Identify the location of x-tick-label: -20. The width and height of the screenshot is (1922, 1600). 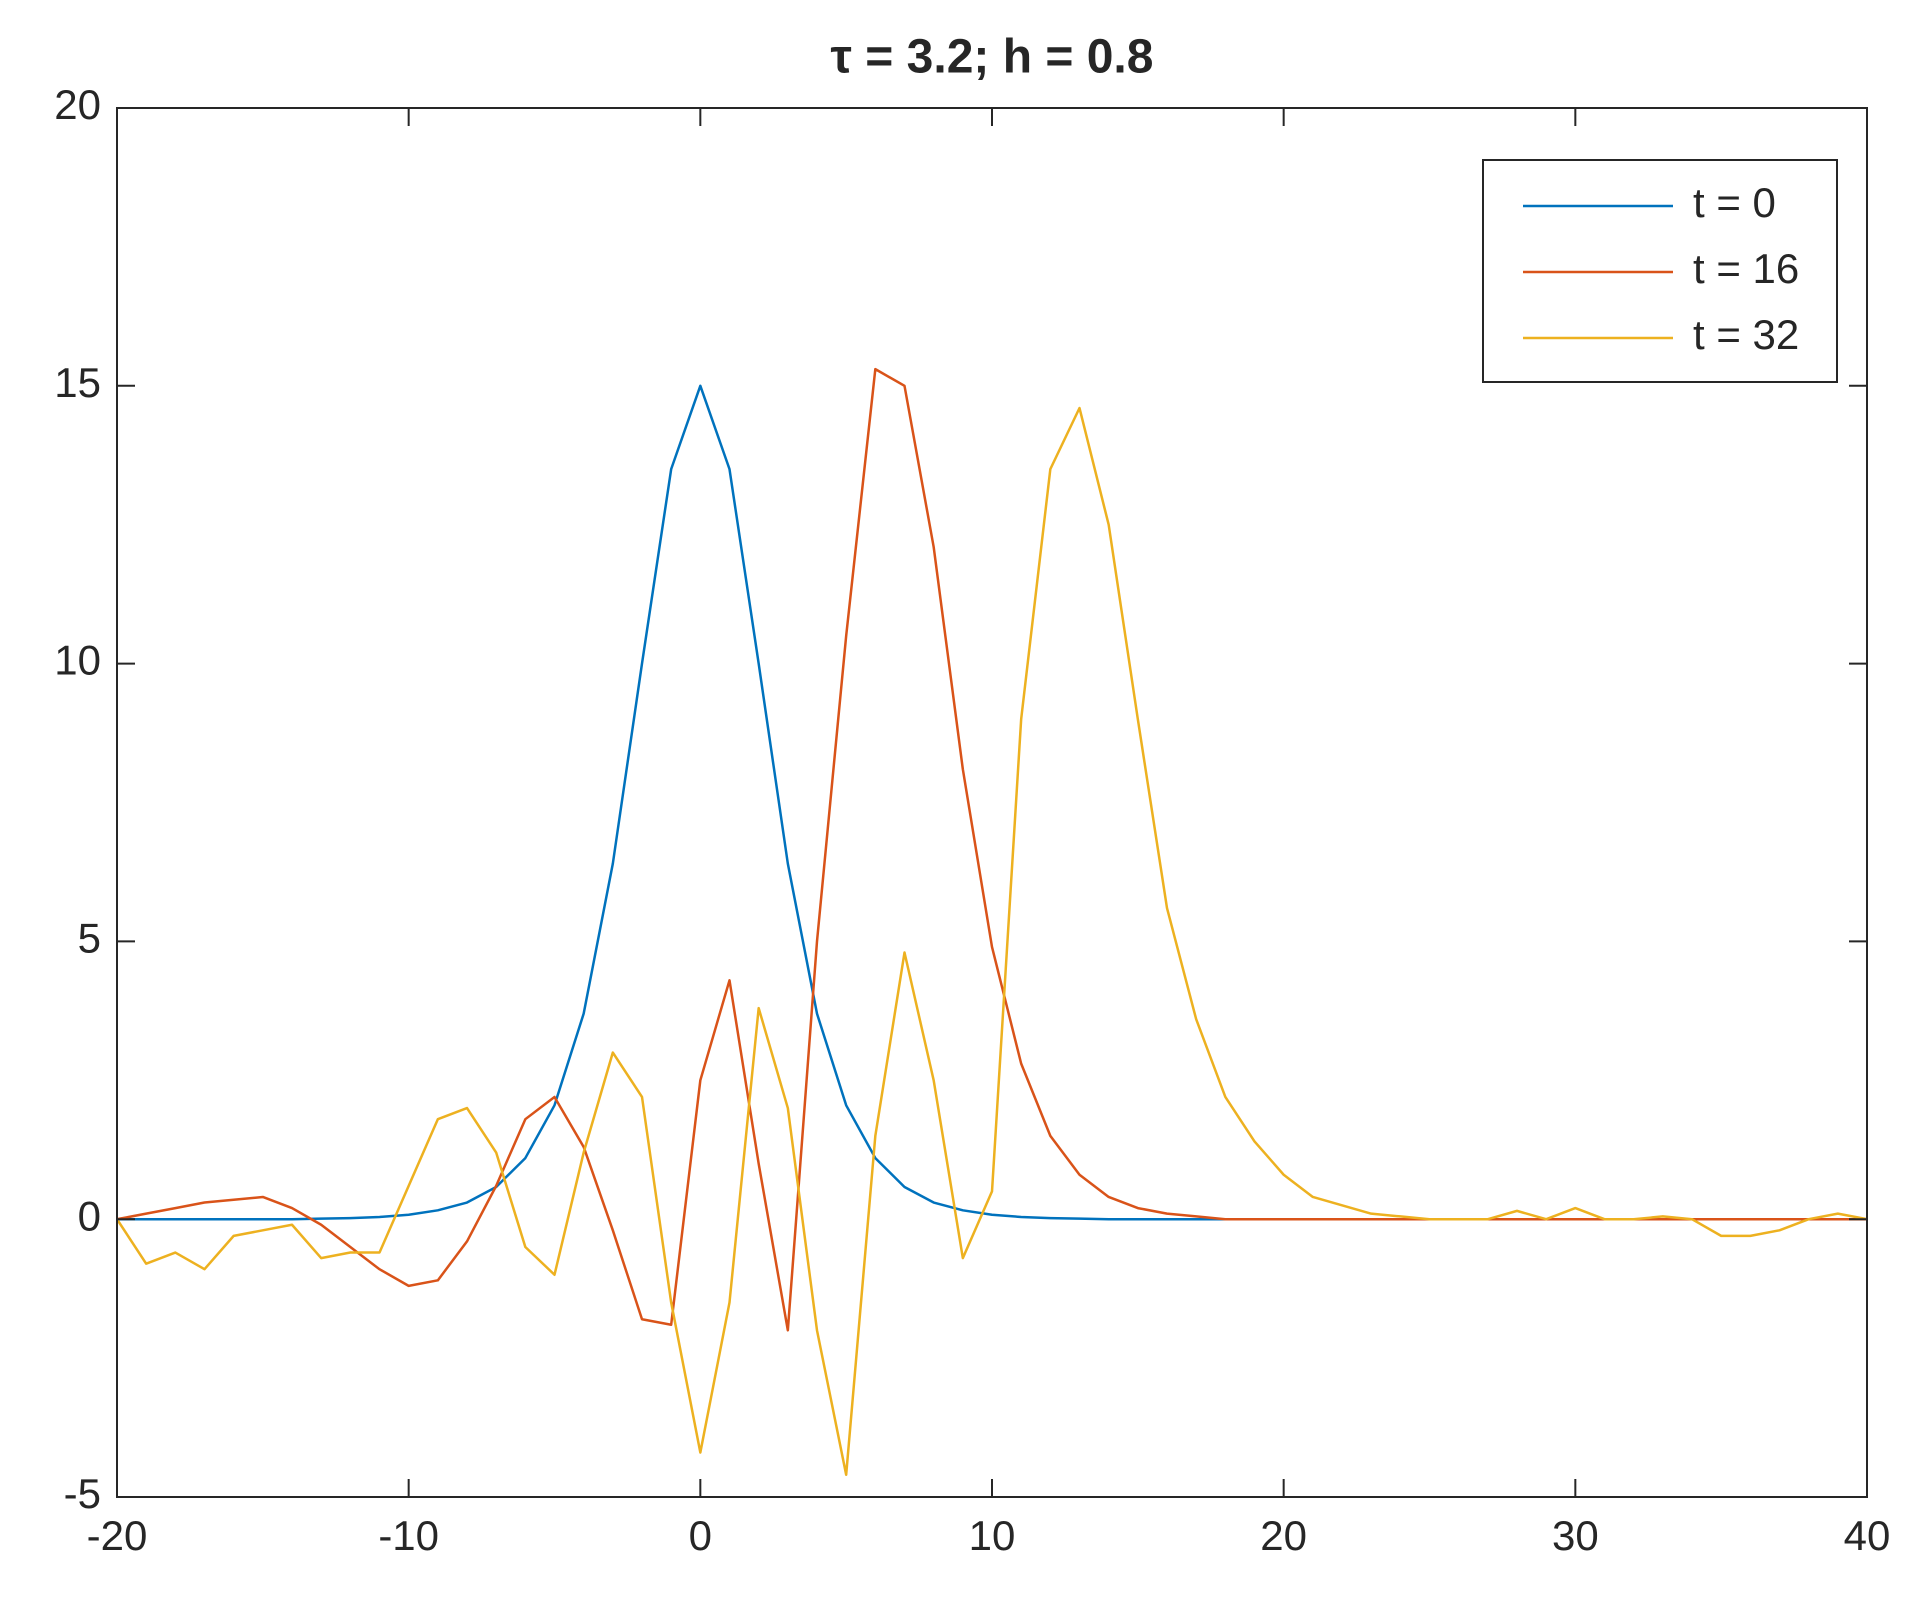
(117, 1535).